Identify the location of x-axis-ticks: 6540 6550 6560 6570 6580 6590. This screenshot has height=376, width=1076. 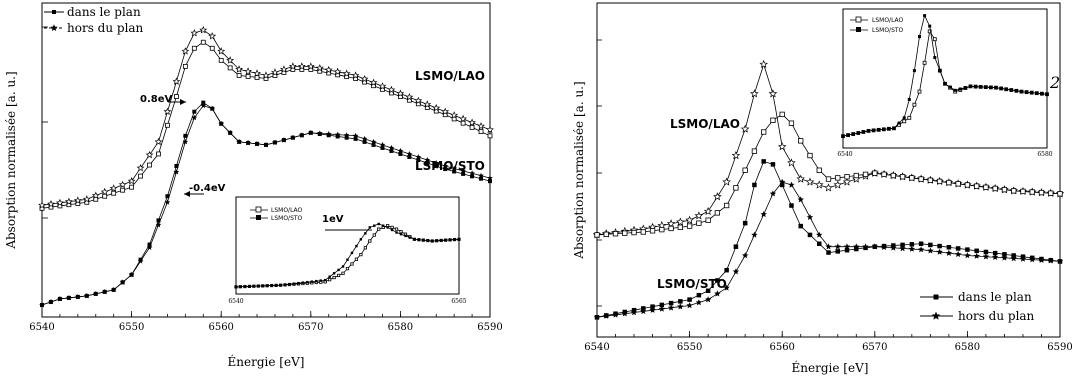
(828, 342).